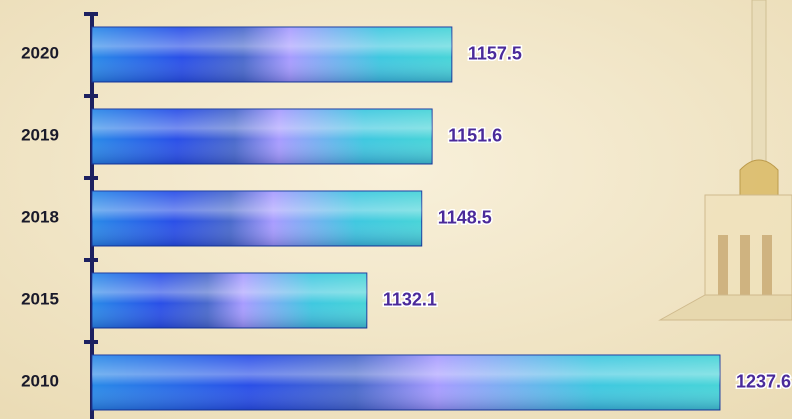 This screenshot has height=419, width=792. I want to click on y-tick-label: 2010, so click(40, 380).